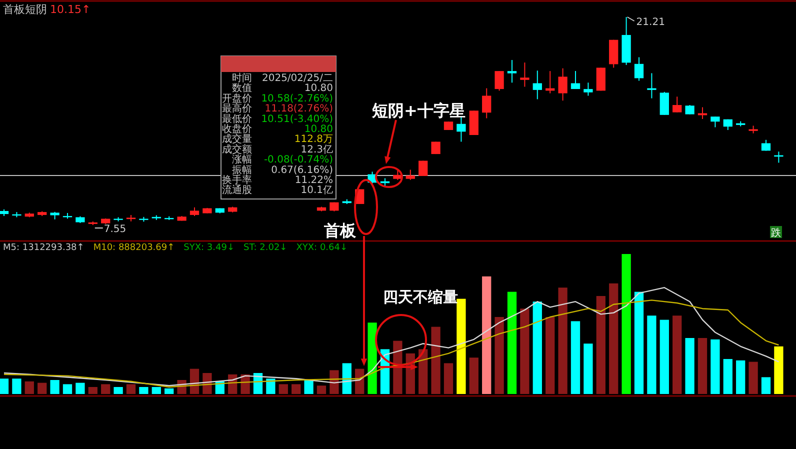  What do you see at coordinates (242, 78) in the screenshot?
I see `annotation: 时间` at bounding box center [242, 78].